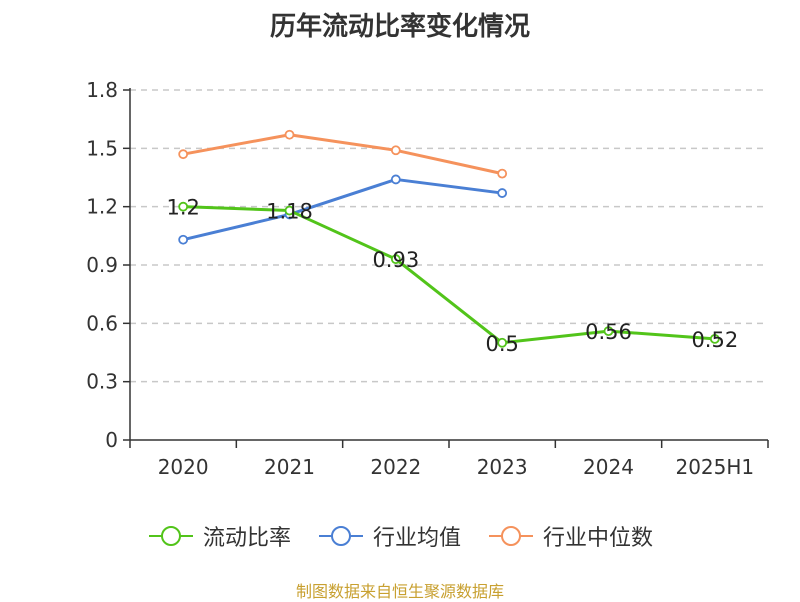 Image resolution: width=800 pixels, height=602 pixels. What do you see at coordinates (399, 27) in the screenshot?
I see `chart-title: 历年流动比率变化情况` at bounding box center [399, 27].